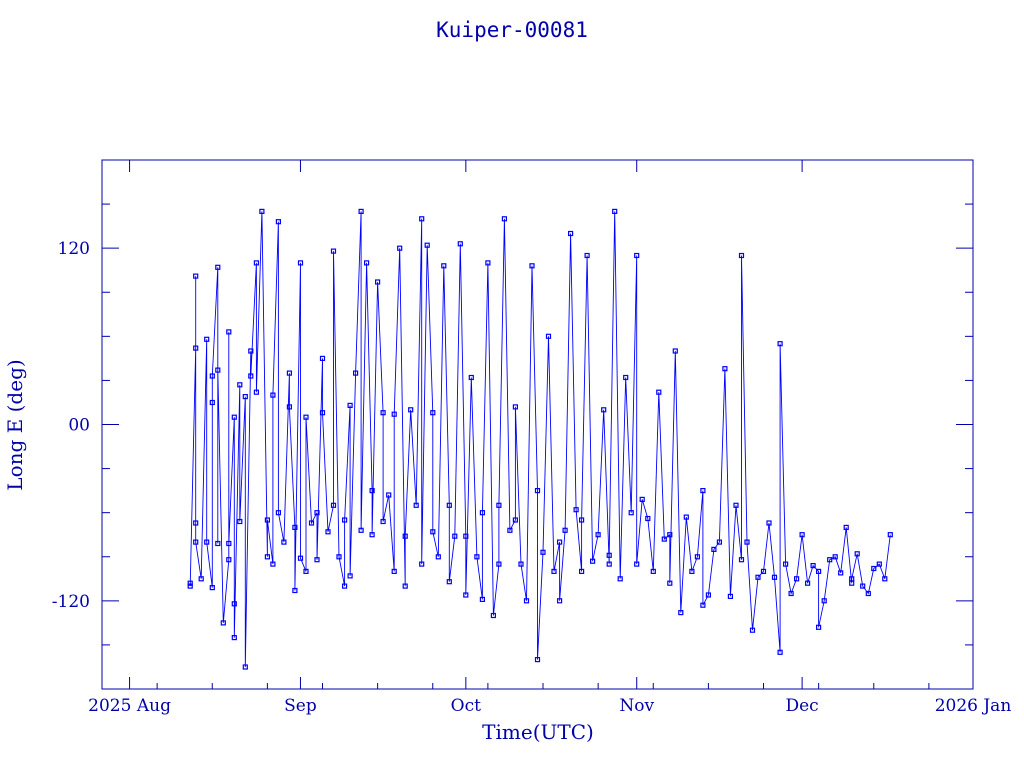 This screenshot has height=773, width=1024. Describe the element at coordinates (74, 249) in the screenshot. I see `y-tick-label: 120` at that location.